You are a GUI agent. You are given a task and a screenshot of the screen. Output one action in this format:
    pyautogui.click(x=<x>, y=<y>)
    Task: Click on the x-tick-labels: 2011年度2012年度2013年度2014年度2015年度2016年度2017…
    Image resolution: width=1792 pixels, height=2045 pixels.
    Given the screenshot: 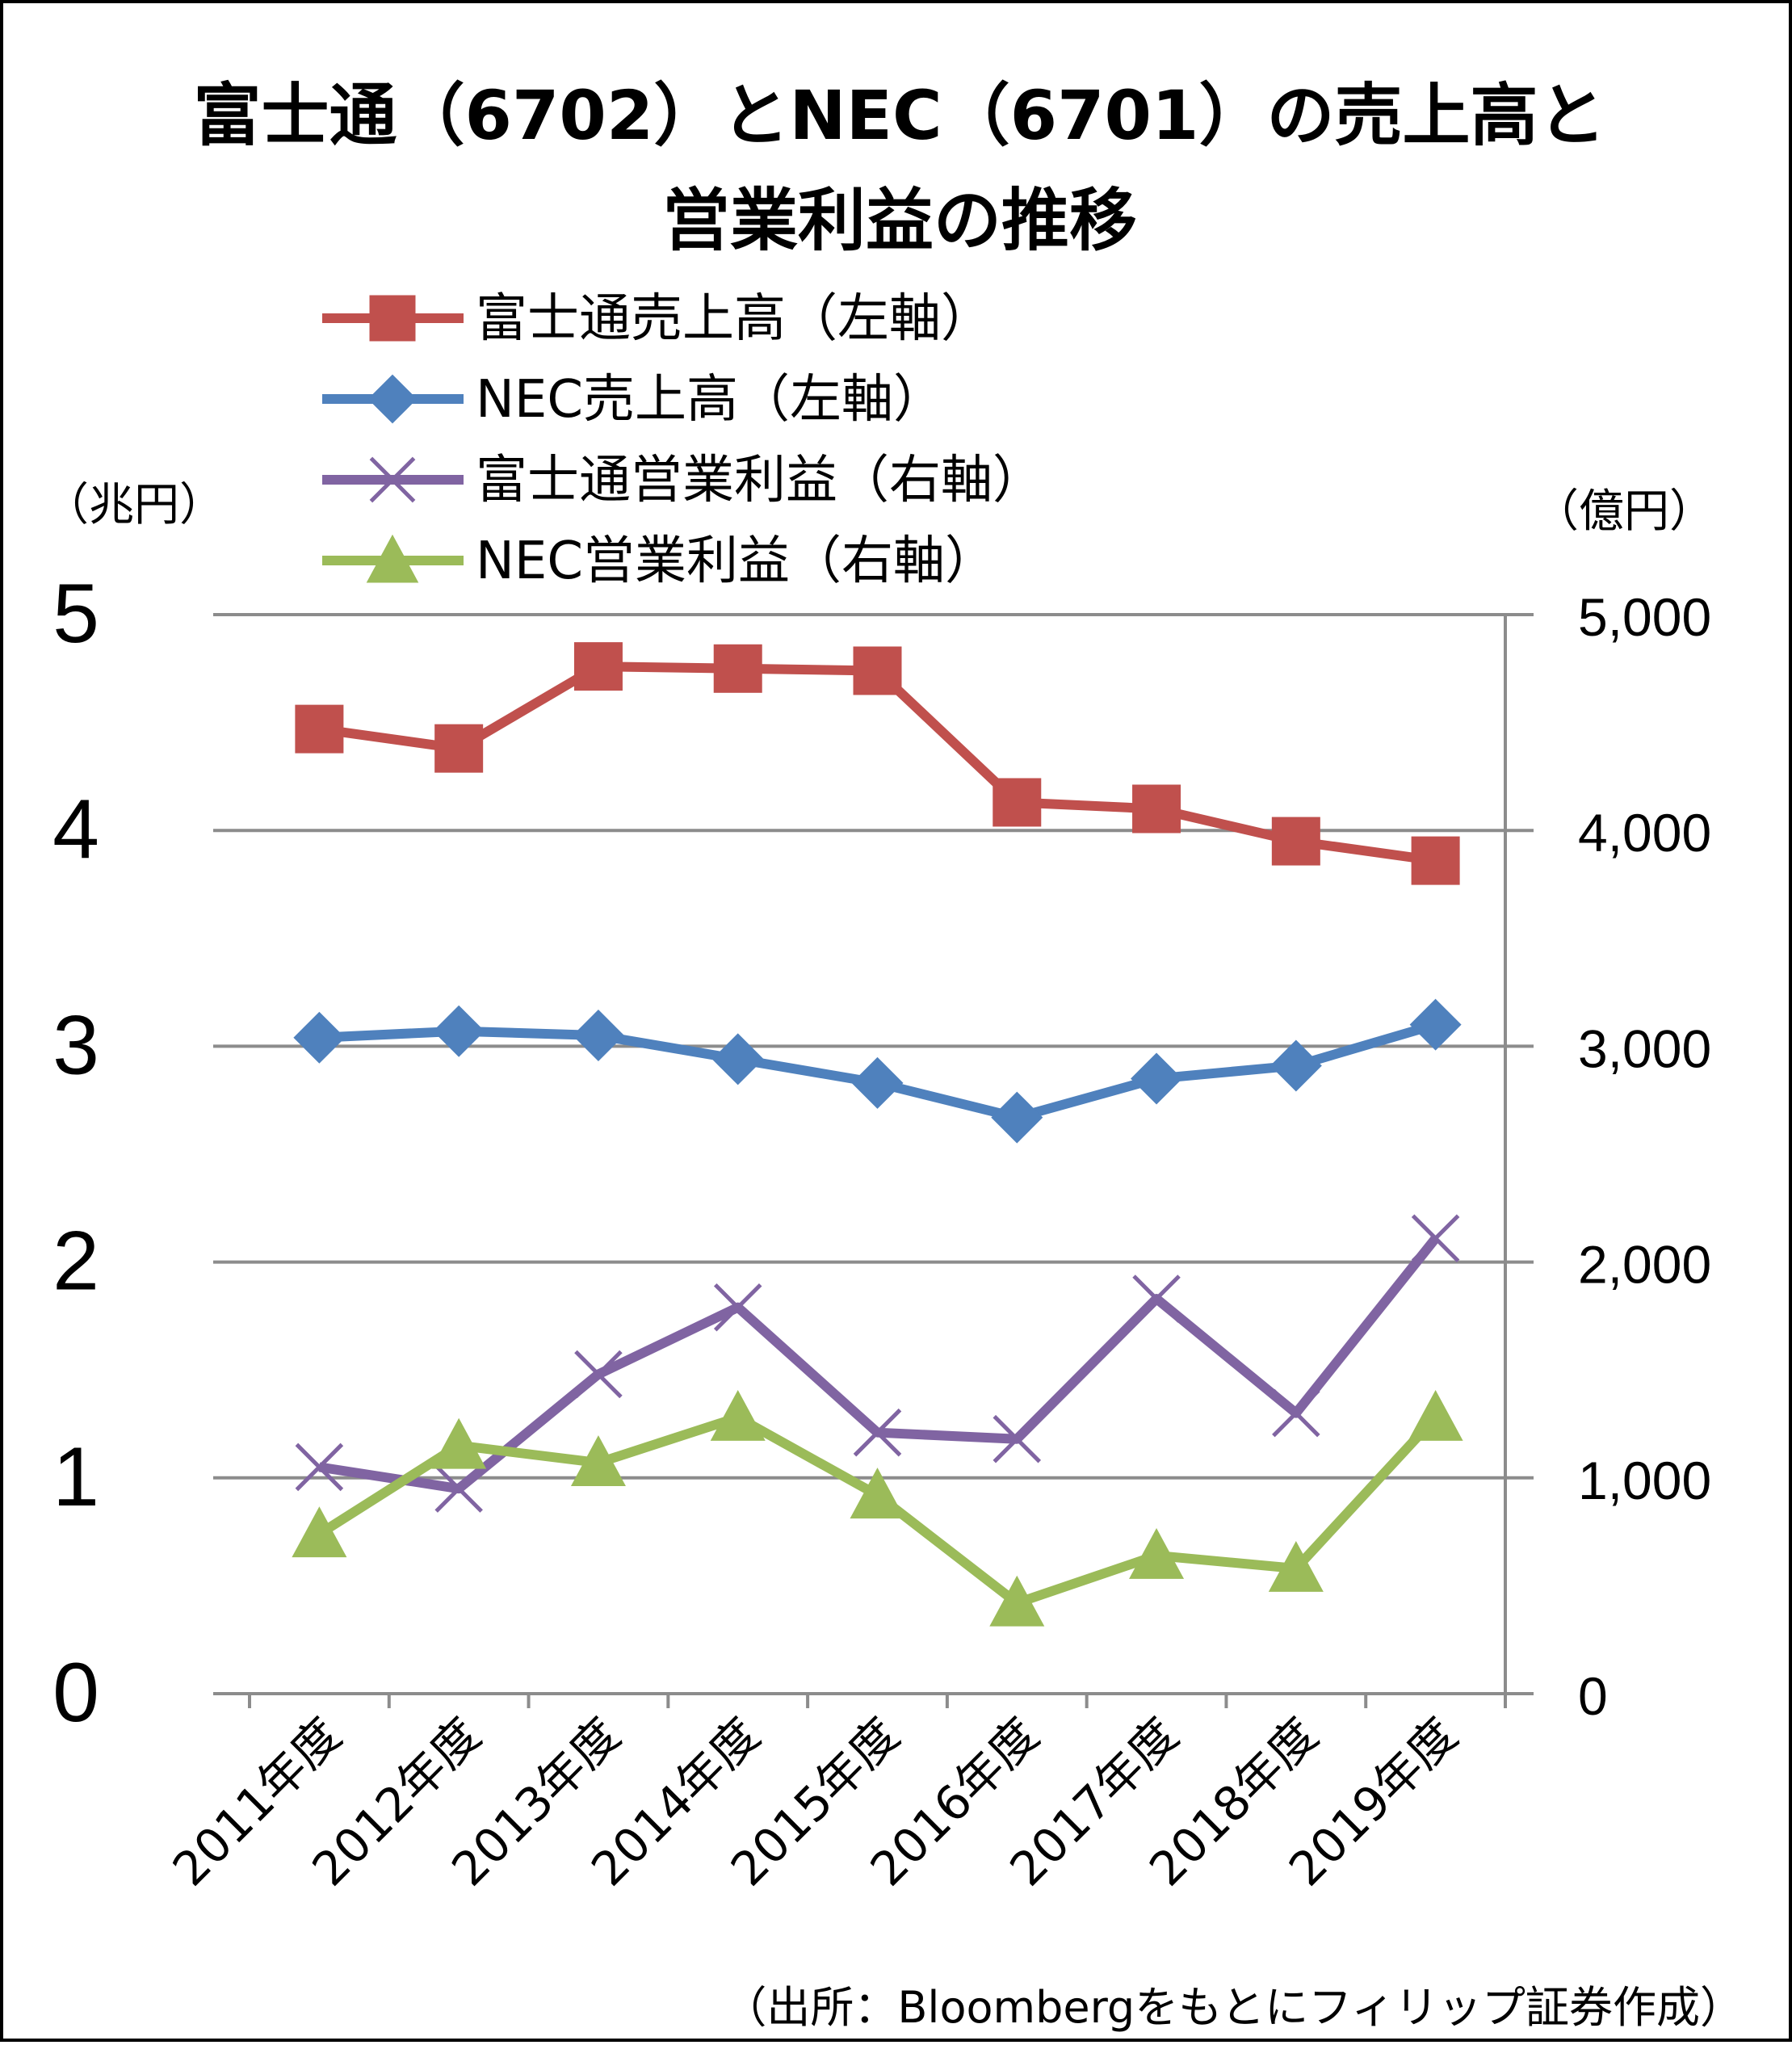 What is the action you would take?
    pyautogui.click(x=815, y=1801)
    